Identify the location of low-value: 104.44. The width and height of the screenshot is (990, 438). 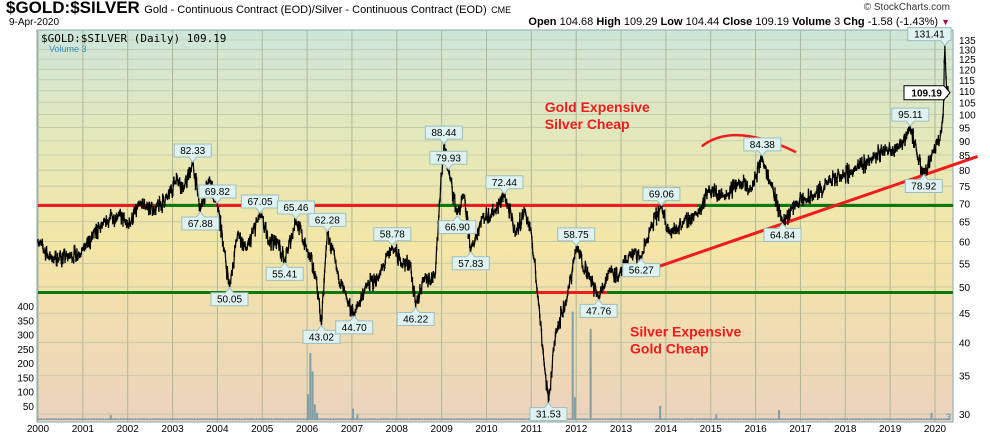
(702, 22).